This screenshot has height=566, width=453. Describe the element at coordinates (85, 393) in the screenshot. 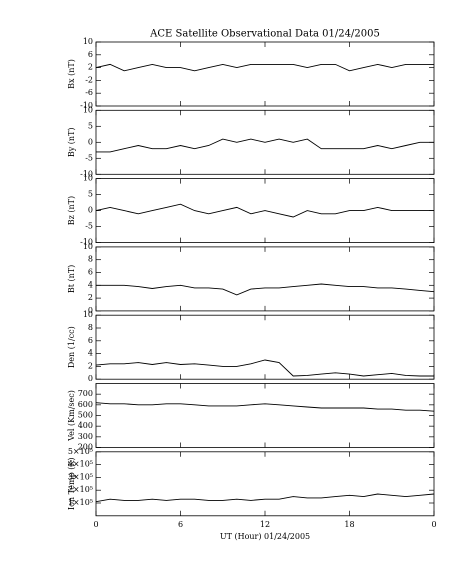

I see `y-tick-label: 700` at that location.